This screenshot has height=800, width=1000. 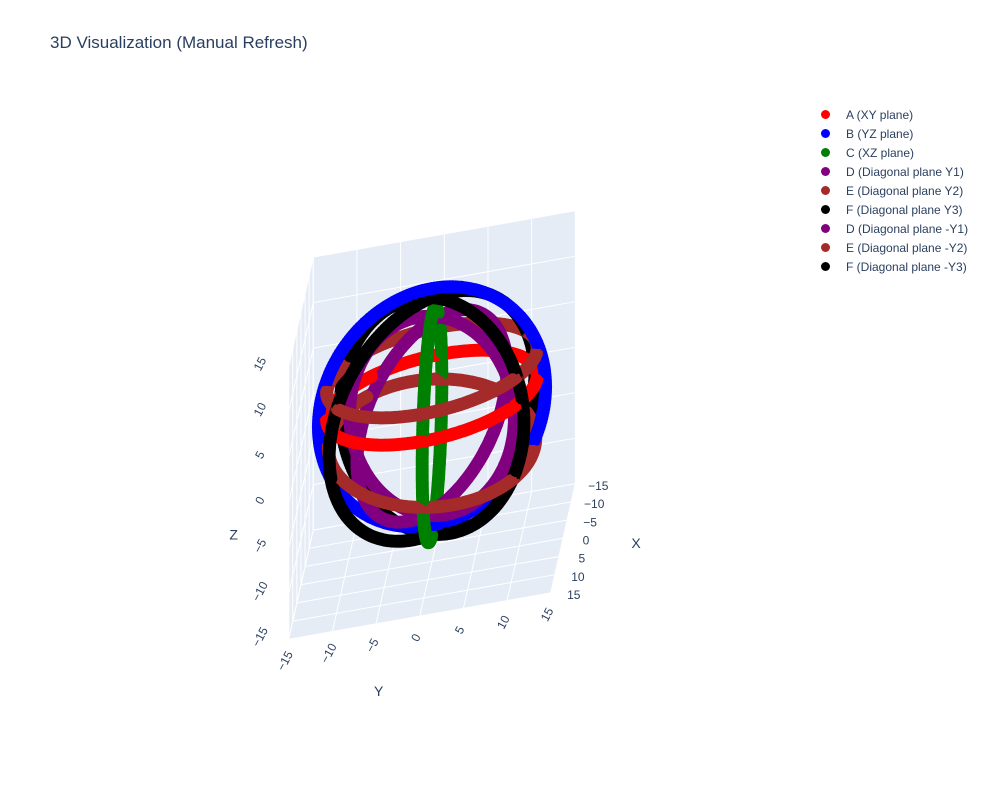 I want to click on z-tick-label: 0, so click(x=260, y=500).